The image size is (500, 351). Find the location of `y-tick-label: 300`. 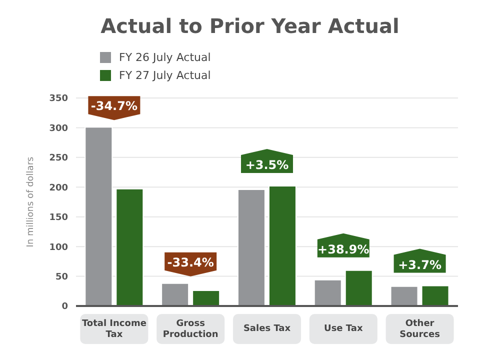

y-tick-label: 300 is located at coordinates (58, 129).